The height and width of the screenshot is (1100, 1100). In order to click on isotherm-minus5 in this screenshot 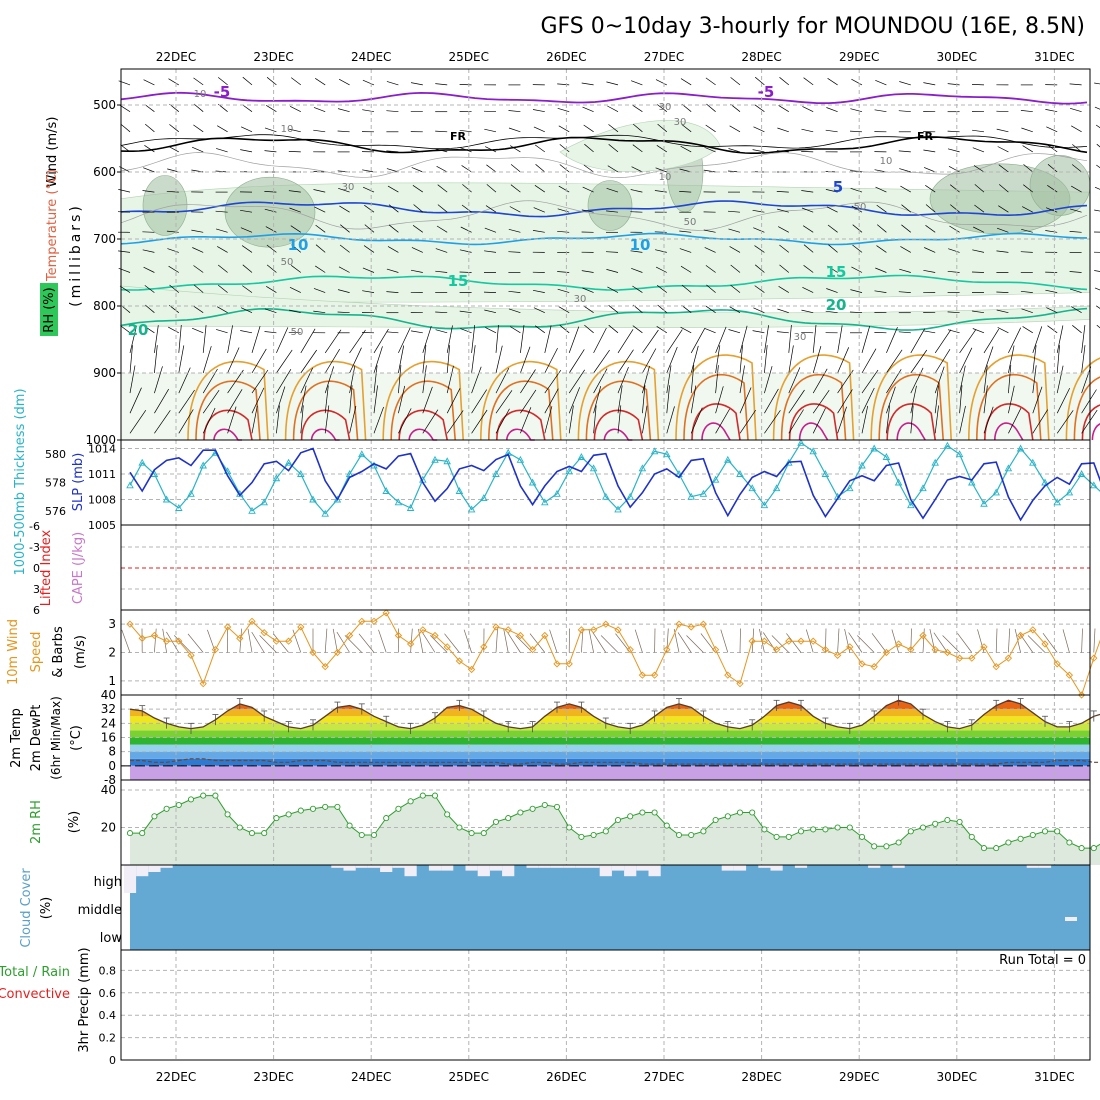, I will do `click(604, 98)`.